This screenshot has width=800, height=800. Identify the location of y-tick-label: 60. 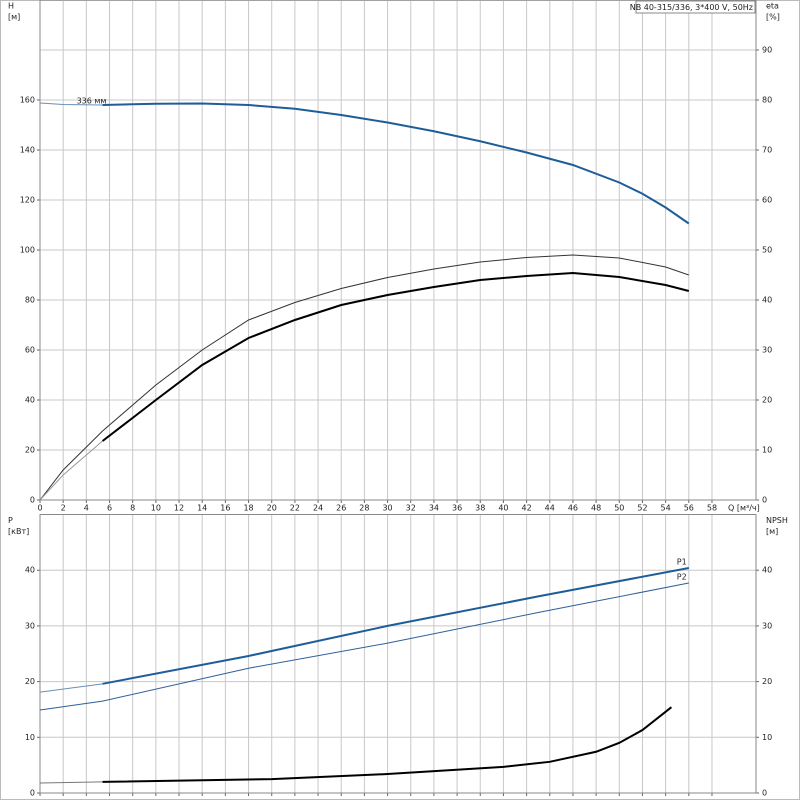
(30, 350).